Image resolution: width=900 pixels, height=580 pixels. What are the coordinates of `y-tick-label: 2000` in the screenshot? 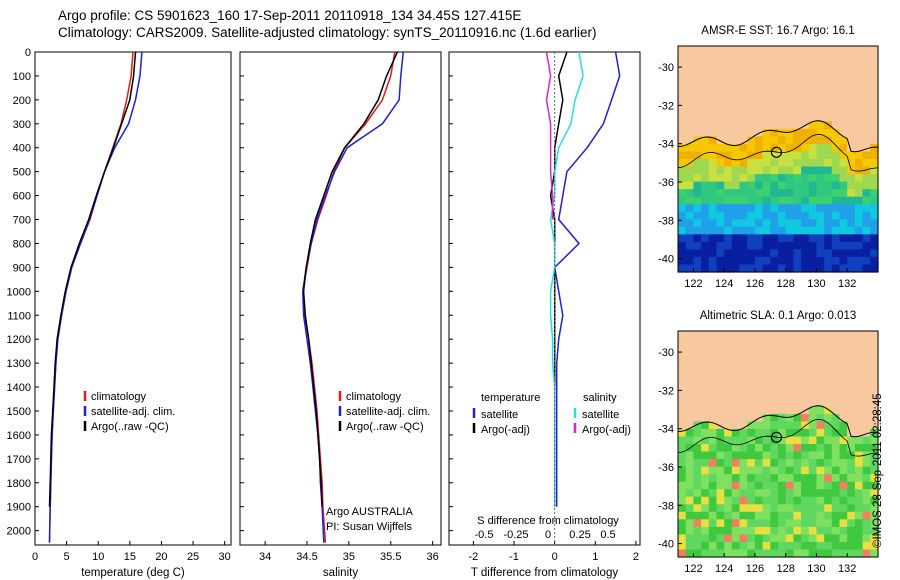 It's located at (19, 532).